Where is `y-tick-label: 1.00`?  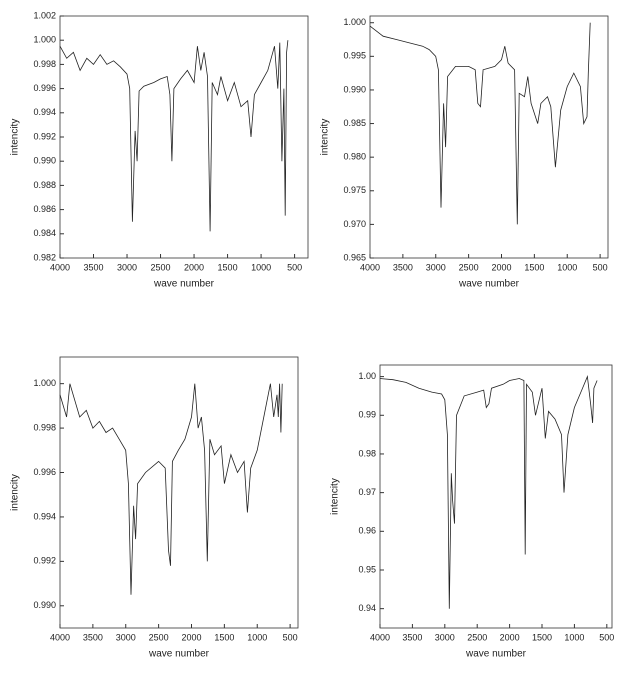 y-tick-label: 1.00 is located at coordinates (367, 376).